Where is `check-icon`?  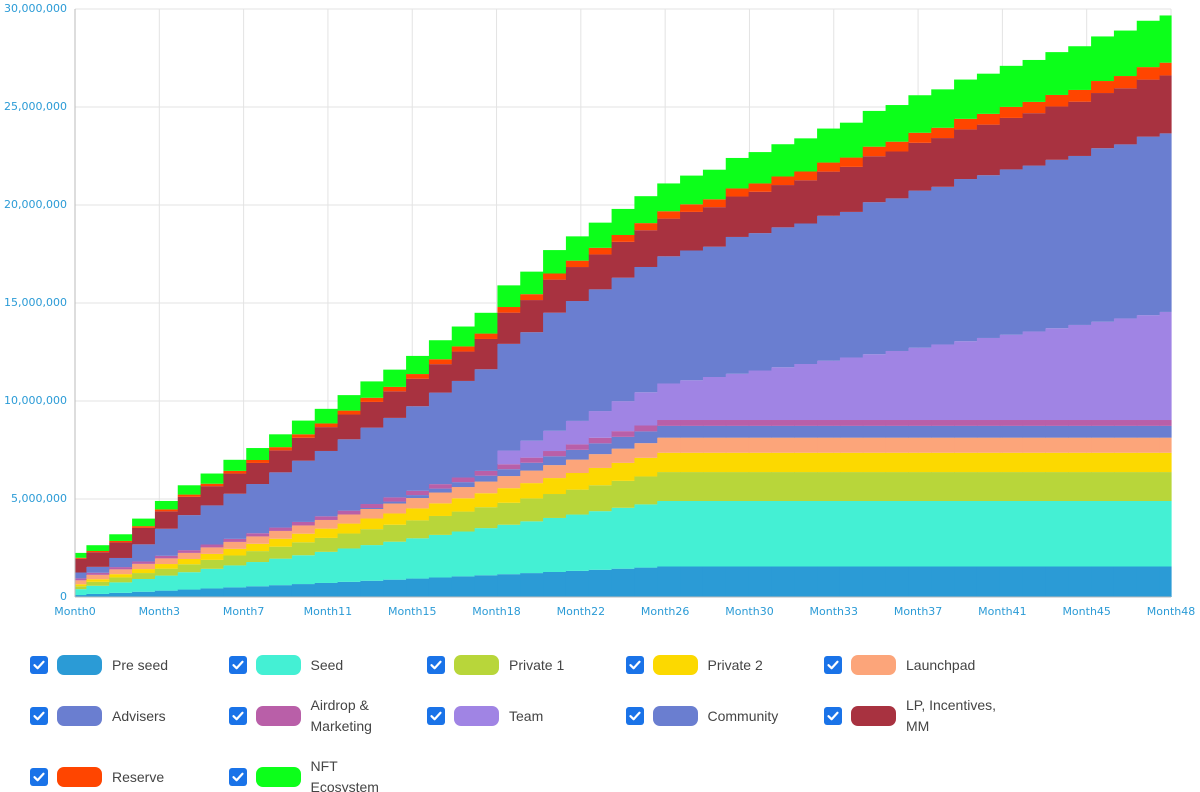
check-icon is located at coordinates (39, 777).